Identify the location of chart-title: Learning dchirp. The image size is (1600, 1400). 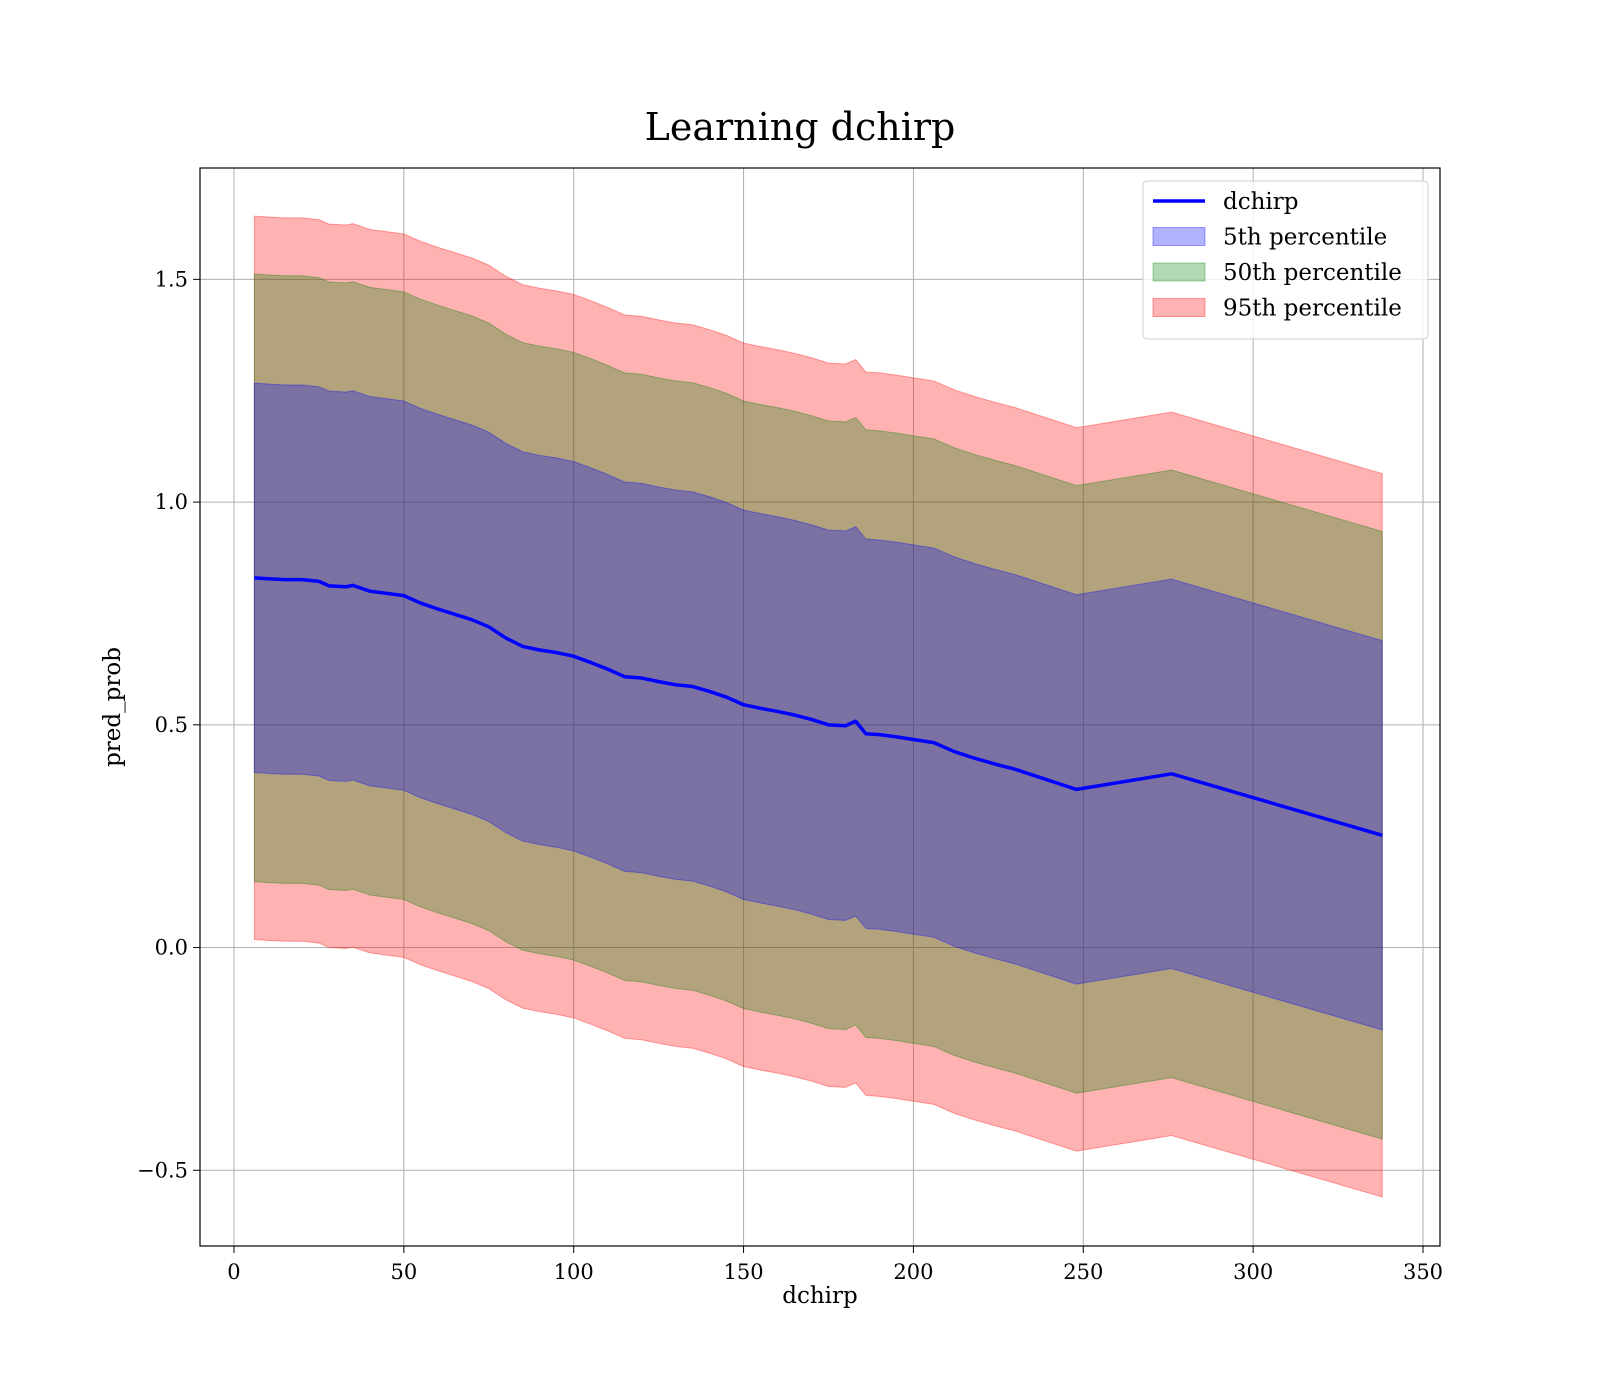
(800, 127).